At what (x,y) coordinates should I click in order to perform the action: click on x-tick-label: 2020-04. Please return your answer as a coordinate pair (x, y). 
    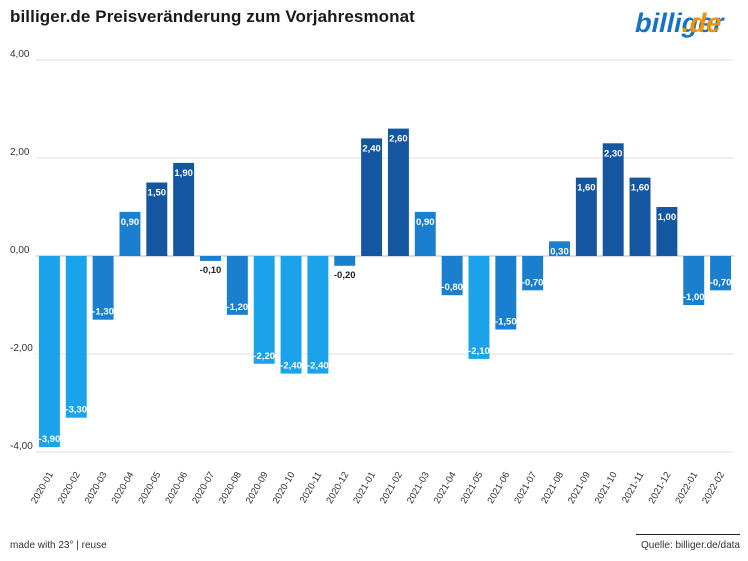
    Looking at the image, I should click on (123, 488).